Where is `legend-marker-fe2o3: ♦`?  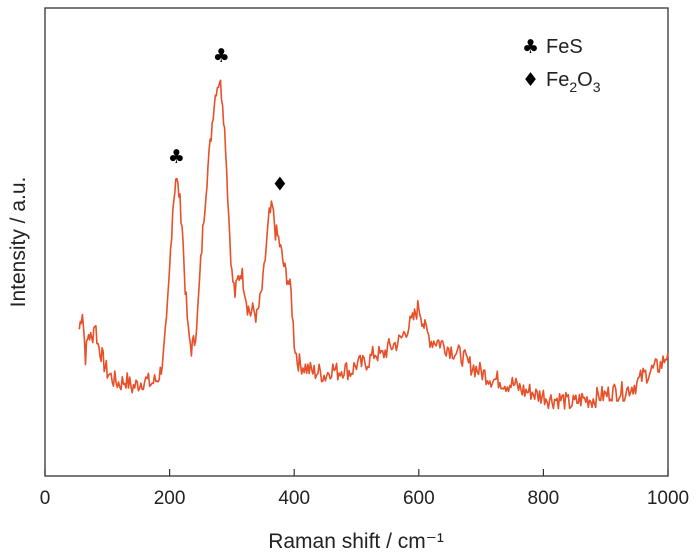
legend-marker-fe2o3: ♦ is located at coordinates (530, 80).